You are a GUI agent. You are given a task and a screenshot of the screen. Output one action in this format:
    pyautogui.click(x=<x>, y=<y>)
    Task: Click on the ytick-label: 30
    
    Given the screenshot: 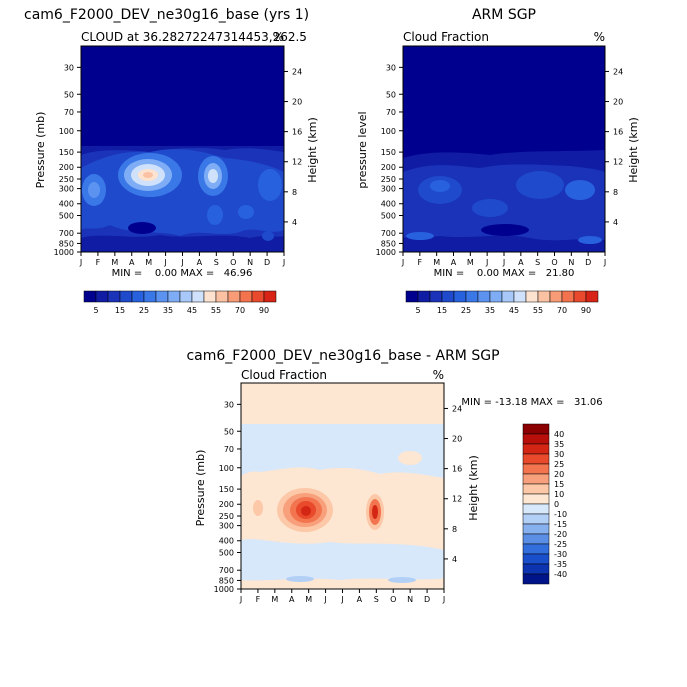 What is the action you would take?
    pyautogui.click(x=229, y=404)
    